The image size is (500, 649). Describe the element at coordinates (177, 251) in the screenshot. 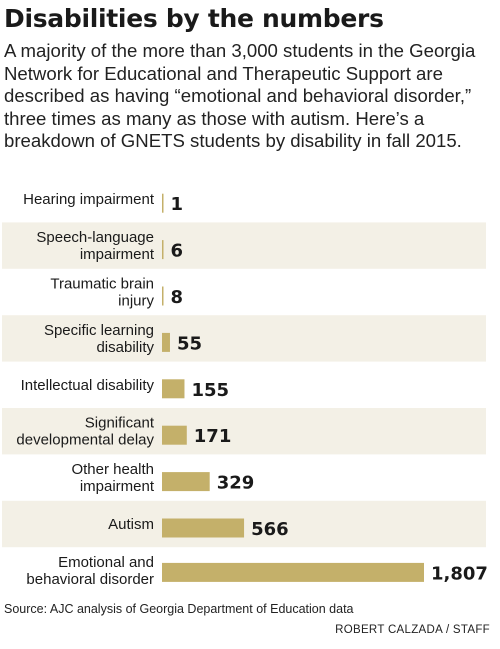

I see `value-label: 6` at that location.